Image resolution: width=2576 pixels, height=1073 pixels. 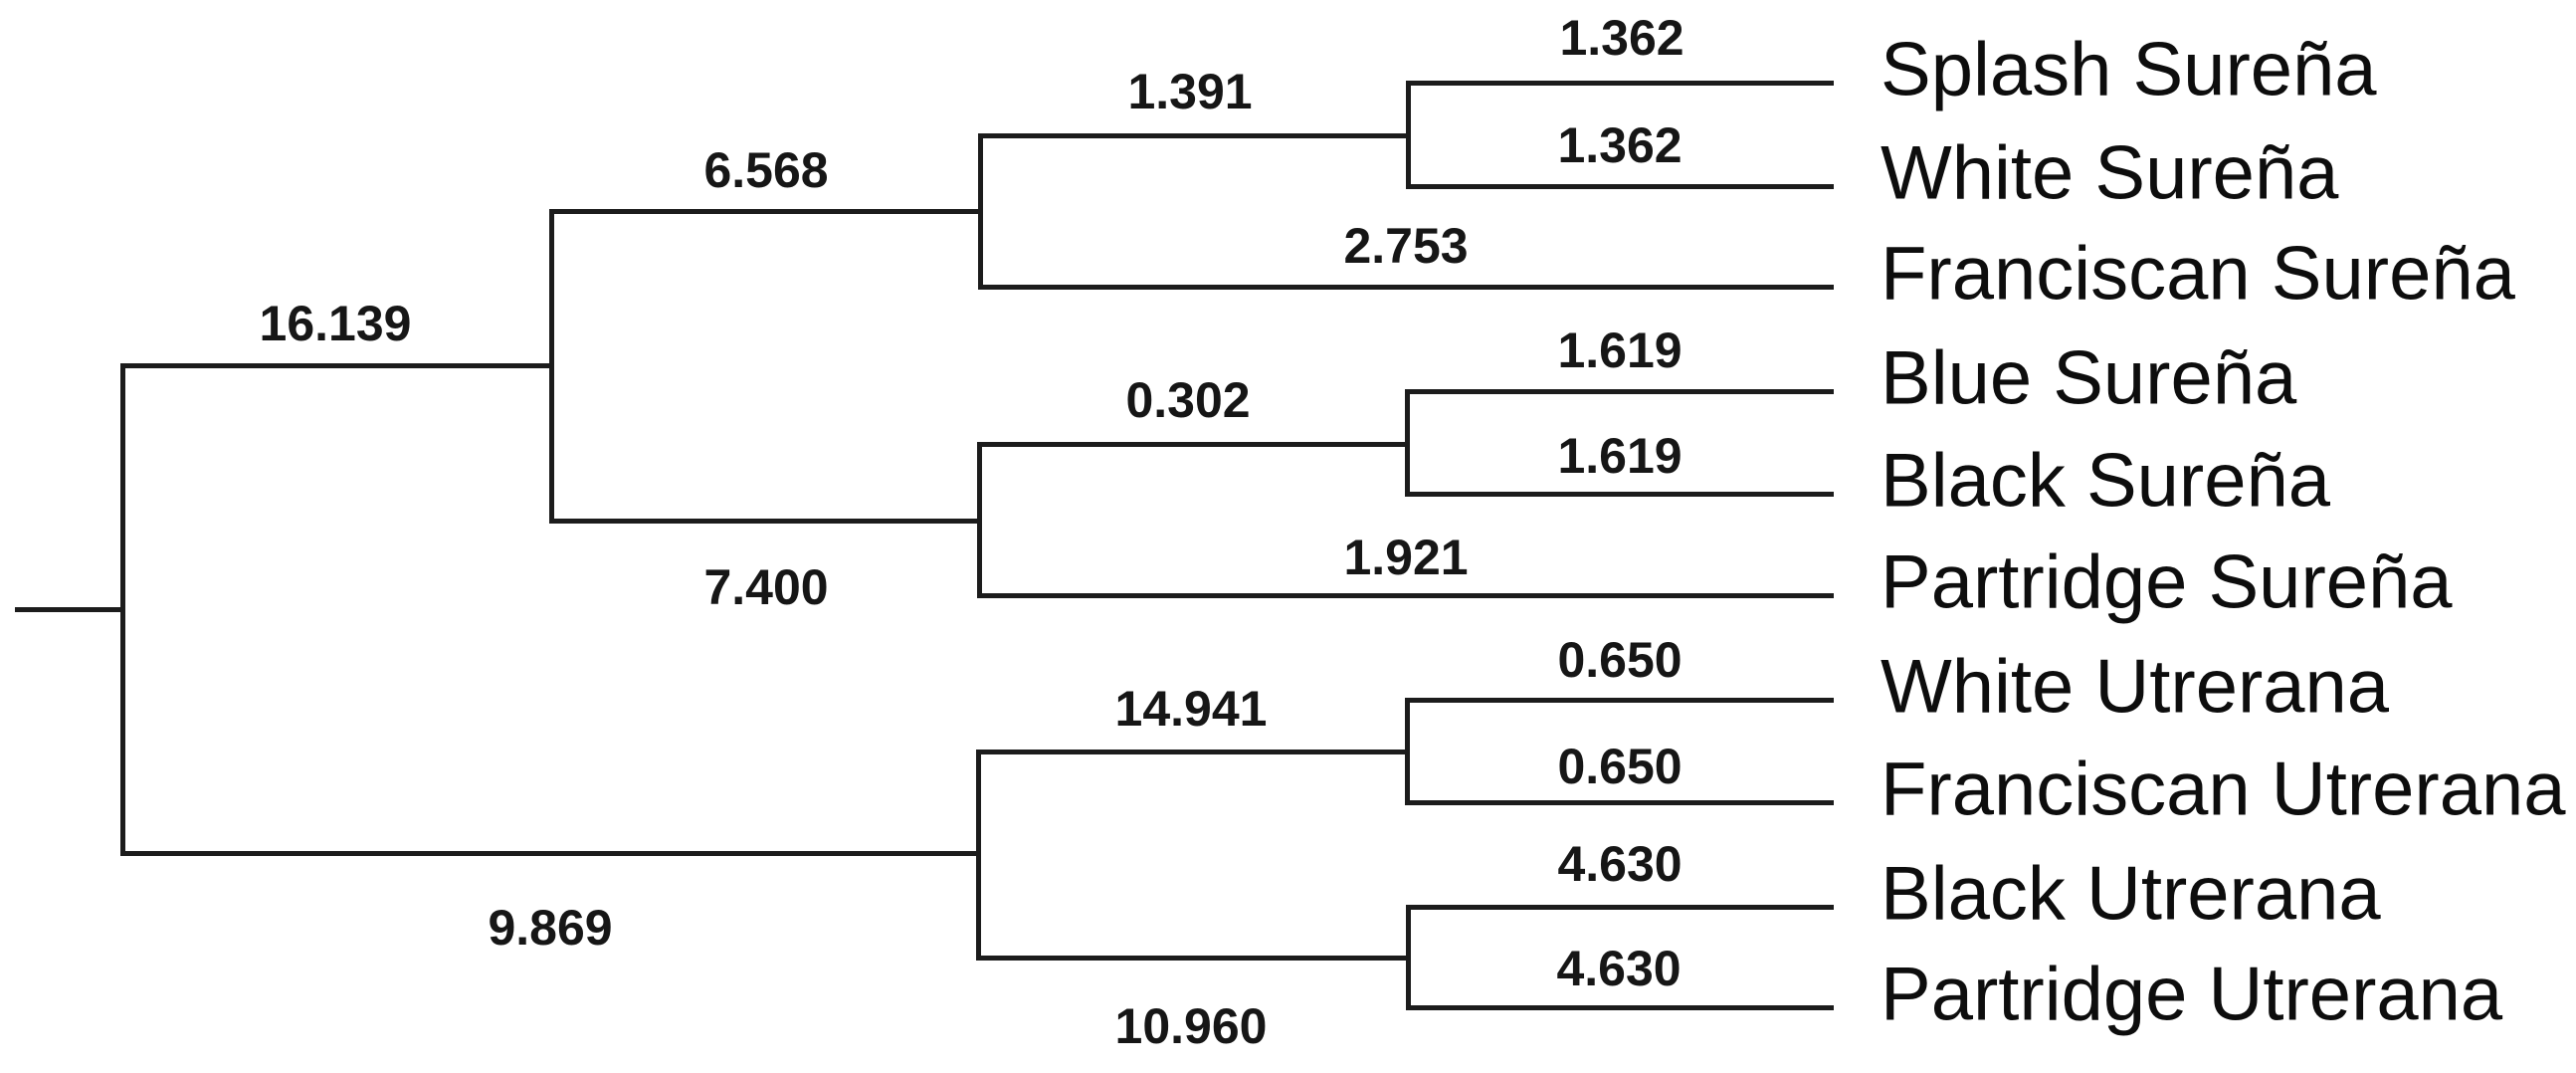 What do you see at coordinates (69, 609) in the screenshot?
I see `root-branch-line` at bounding box center [69, 609].